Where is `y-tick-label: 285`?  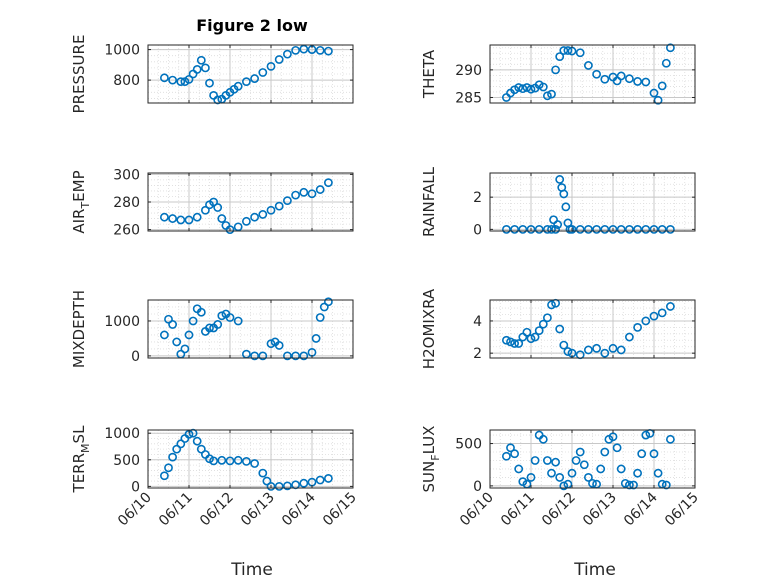 y-tick-label: 285 is located at coordinates (468, 98).